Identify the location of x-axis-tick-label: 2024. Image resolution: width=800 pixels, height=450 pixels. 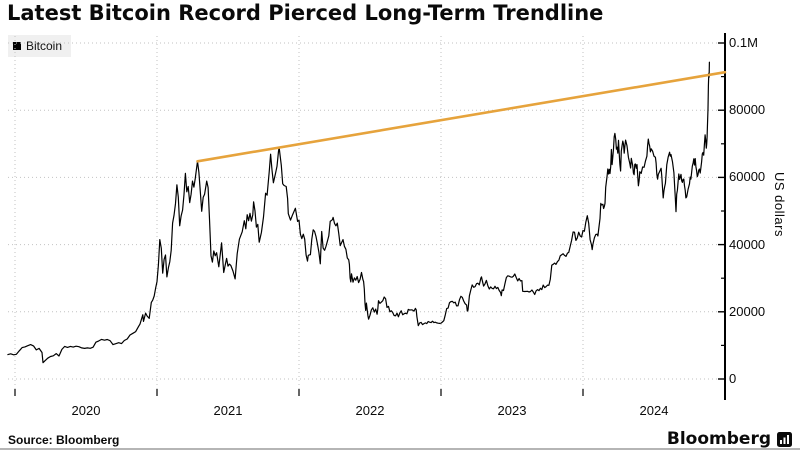
(654, 410).